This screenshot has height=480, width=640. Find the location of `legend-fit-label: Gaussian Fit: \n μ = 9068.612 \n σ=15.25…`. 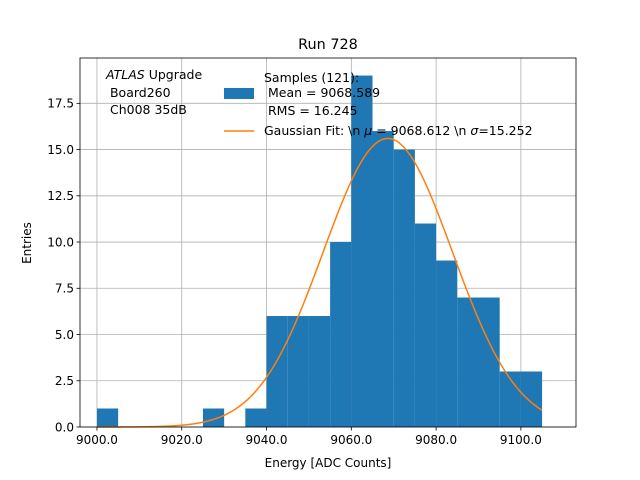

legend-fit-label: Gaussian Fit: \n μ = 9068.612 \n σ=15.25… is located at coordinates (398, 130).